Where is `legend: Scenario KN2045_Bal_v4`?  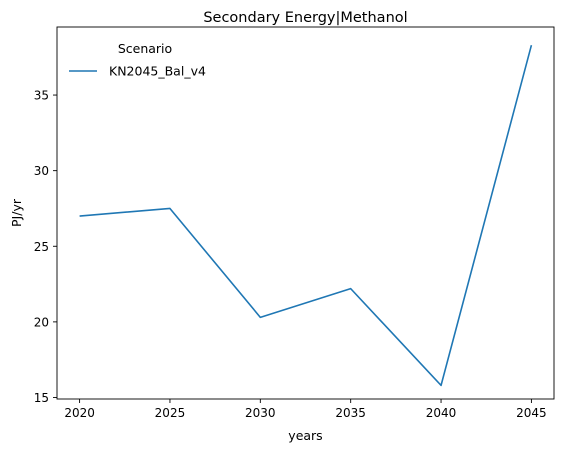 legend: Scenario KN2045_Bal_v4 is located at coordinates (137, 60).